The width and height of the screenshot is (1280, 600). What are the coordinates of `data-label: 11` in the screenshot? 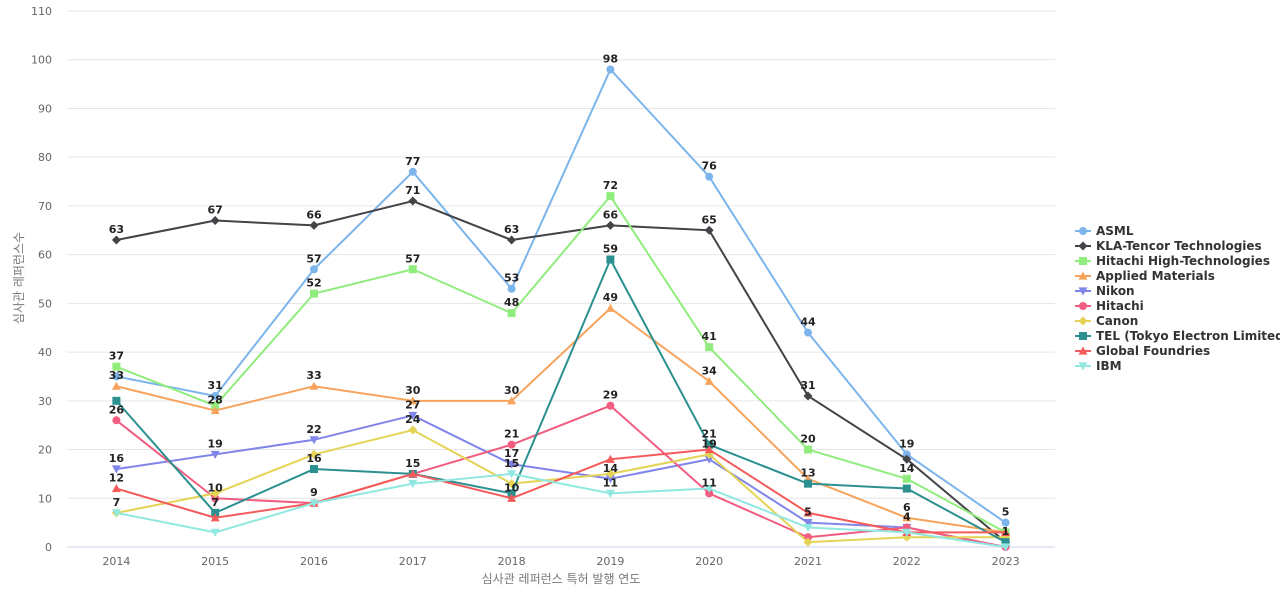 It's located at (610, 482).